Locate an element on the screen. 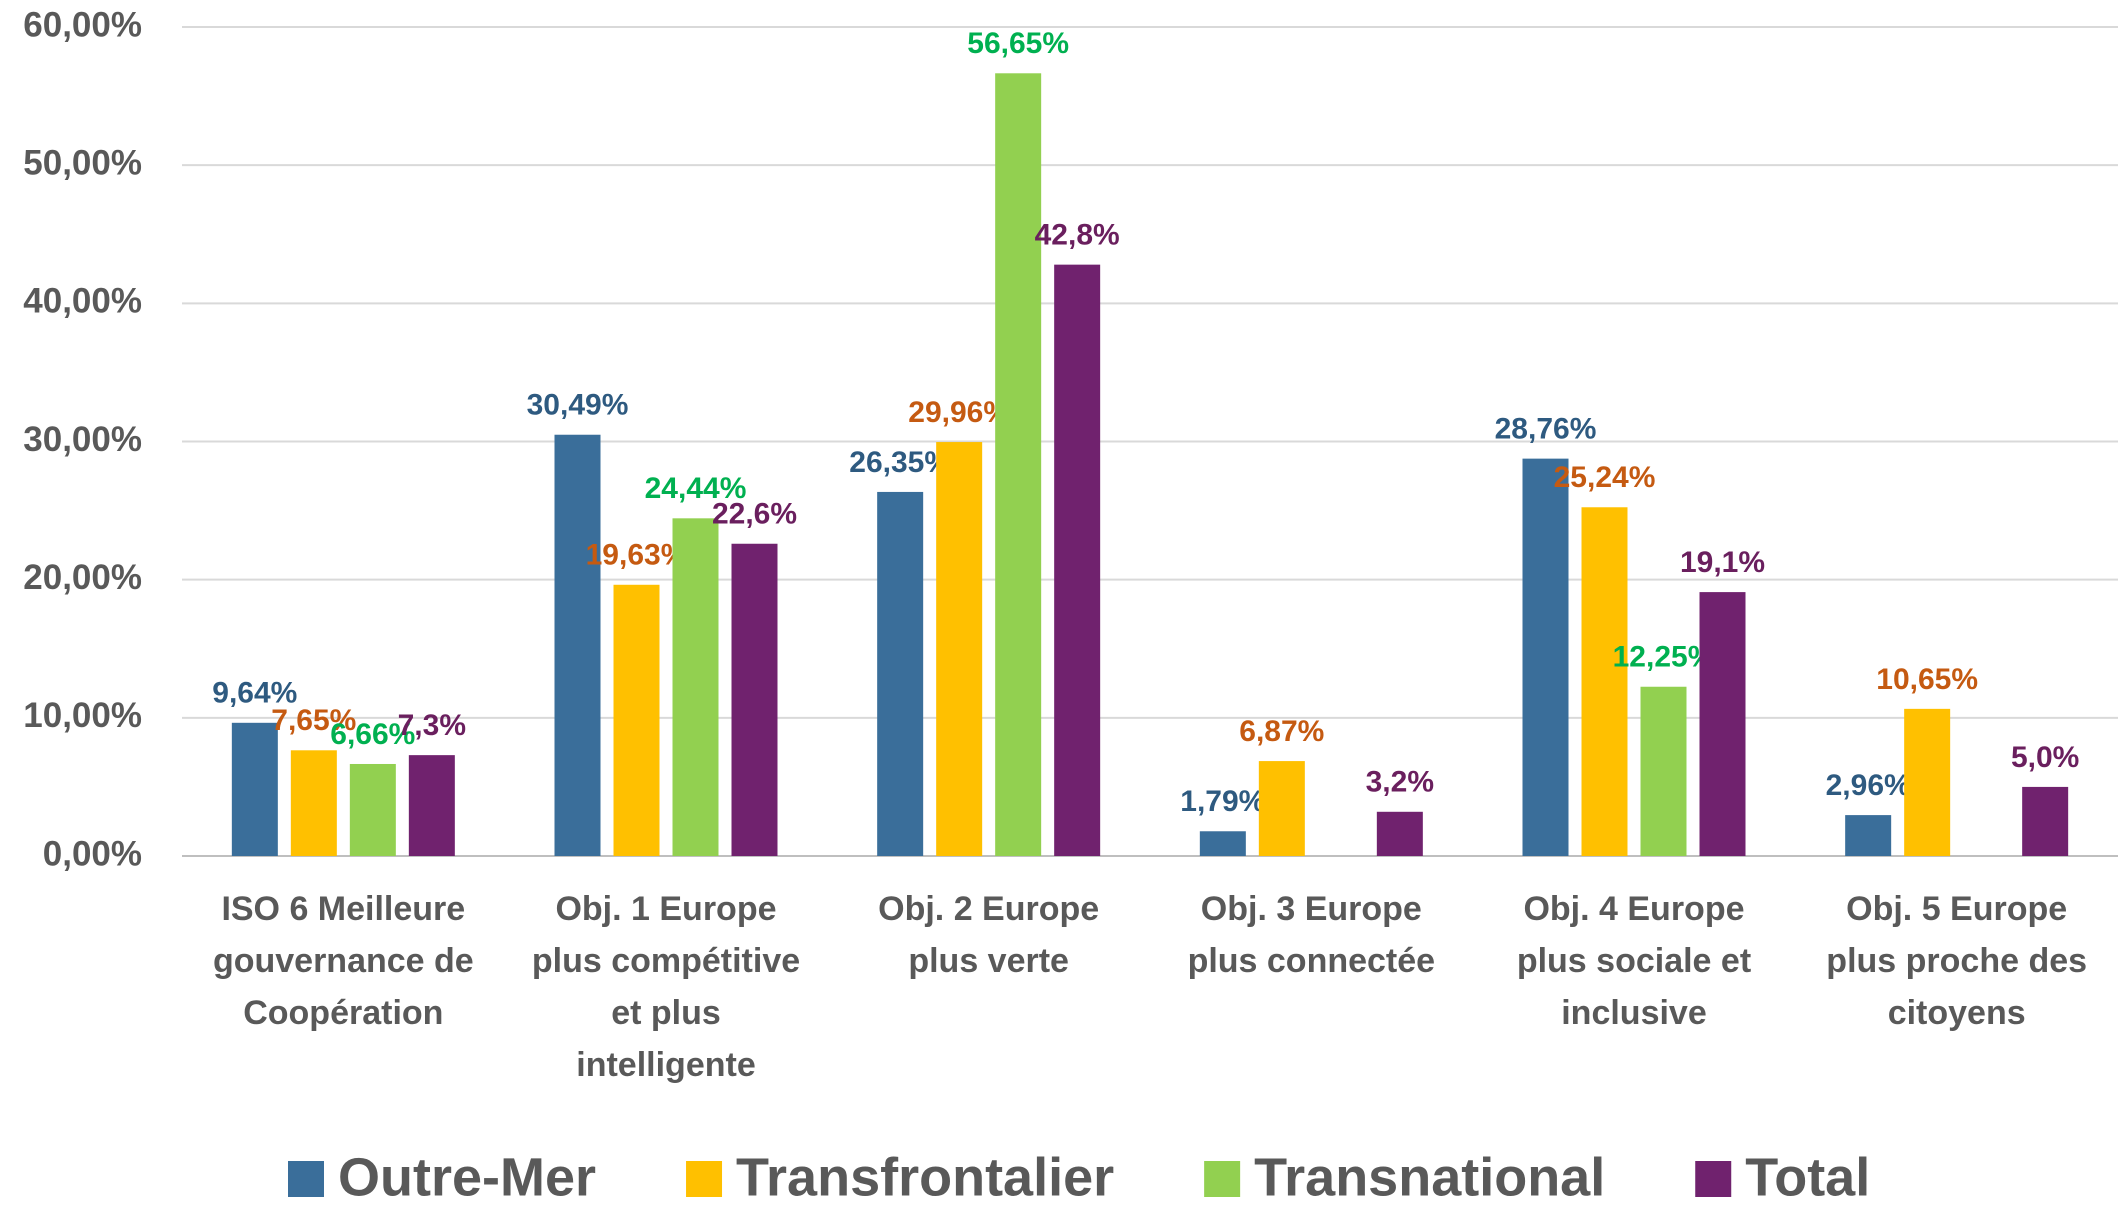  value-label: 10,65% is located at coordinates (1927, 679).